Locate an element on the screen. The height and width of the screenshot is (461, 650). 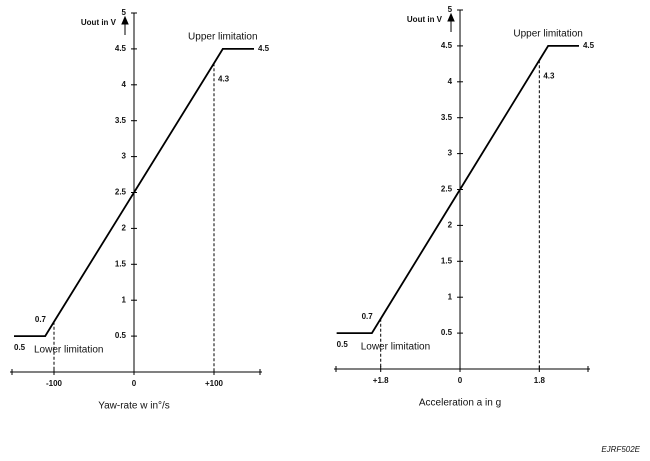
x-tick-label: +100 is located at coordinates (214, 383).